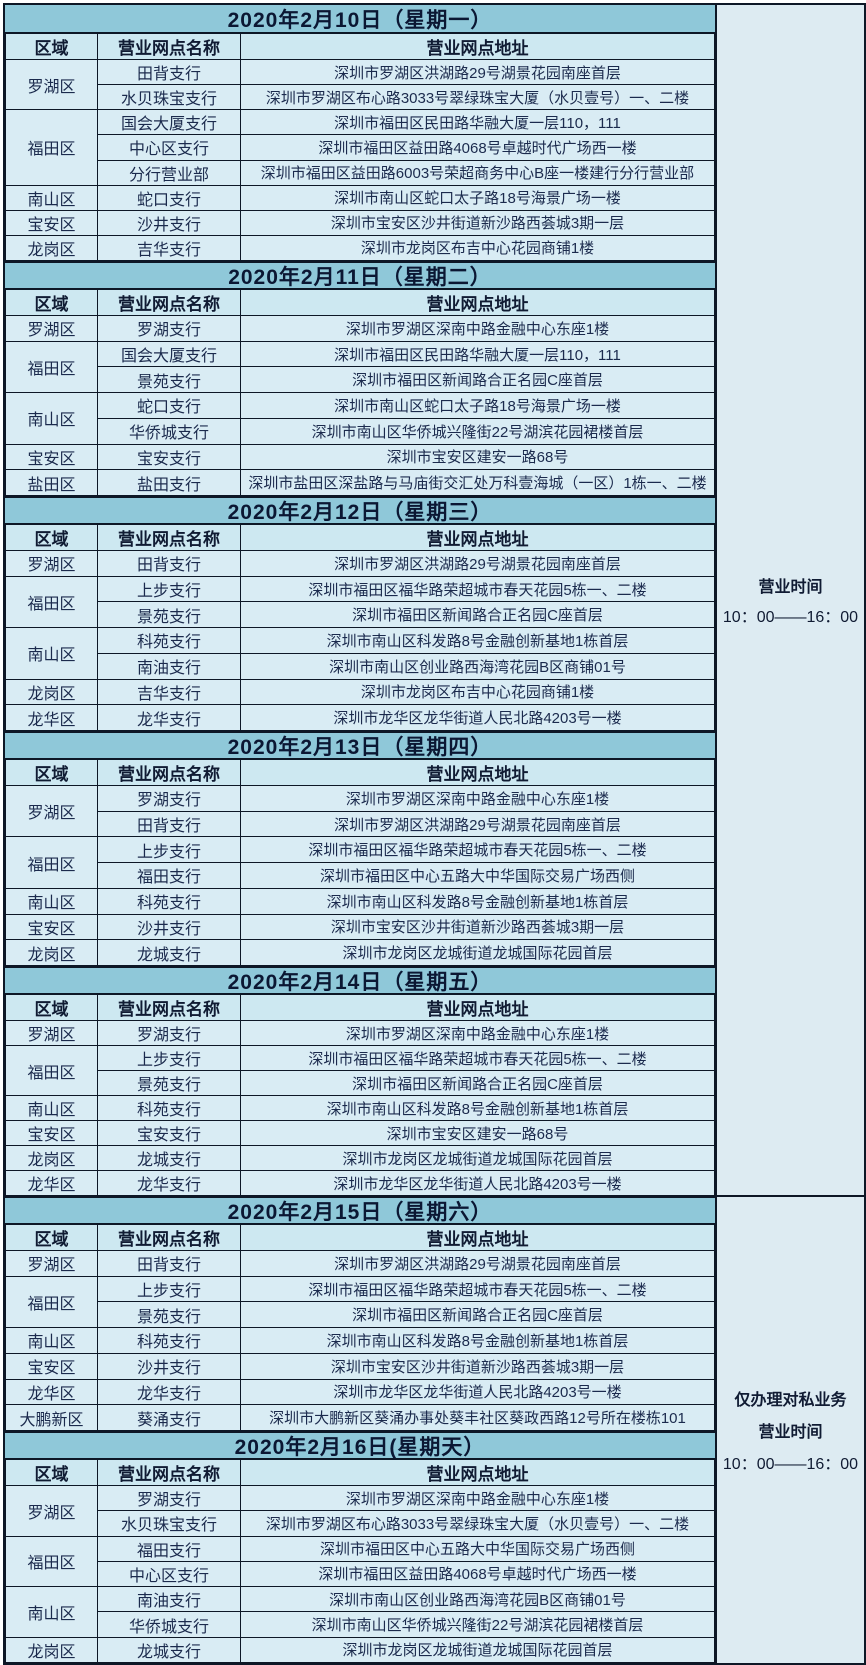 The width and height of the screenshot is (866, 1665). What do you see at coordinates (169, 354) in the screenshot?
I see `branch-cell: 国会大厦支行` at bounding box center [169, 354].